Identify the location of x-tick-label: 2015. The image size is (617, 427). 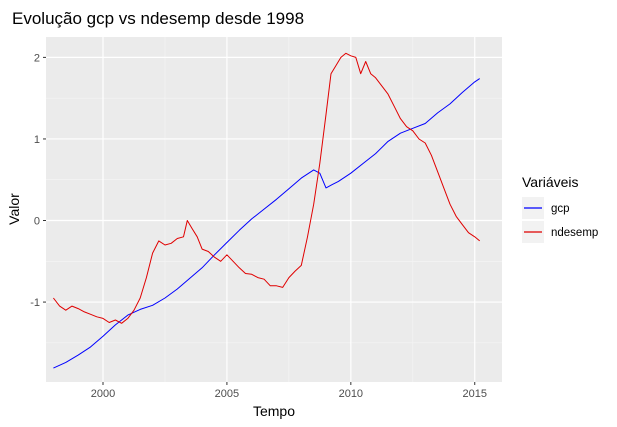
(474, 394).